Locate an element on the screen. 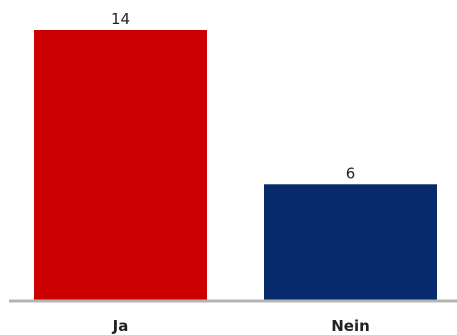  category-label-ja: Ja is located at coordinates (120, 326).